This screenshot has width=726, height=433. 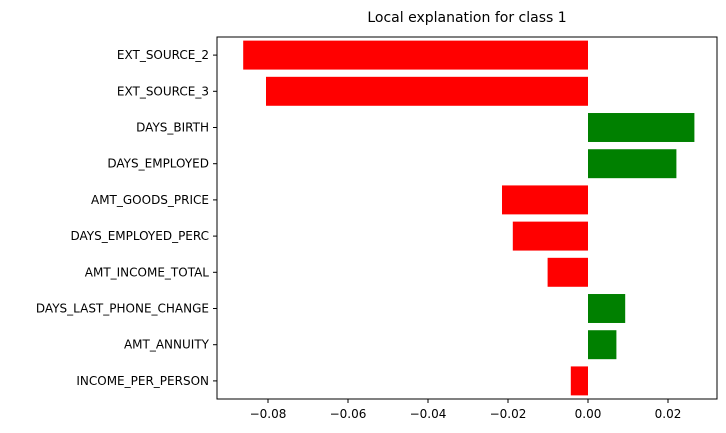 What do you see at coordinates (172, 128) in the screenshot?
I see `y-tick-label: DAYS_BIRTH` at bounding box center [172, 128].